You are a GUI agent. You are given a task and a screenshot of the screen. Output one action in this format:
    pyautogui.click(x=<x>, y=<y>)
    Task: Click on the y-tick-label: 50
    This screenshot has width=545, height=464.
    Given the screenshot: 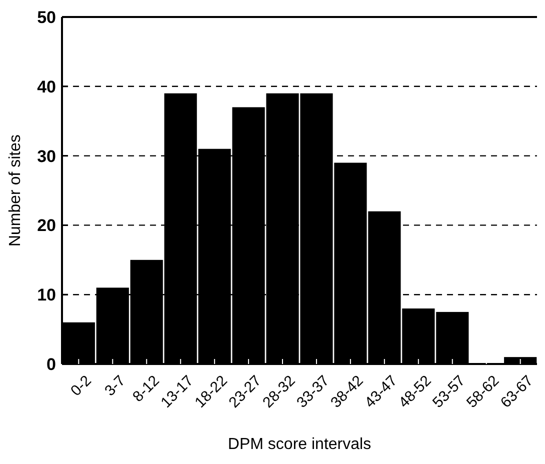 What is the action you would take?
    pyautogui.click(x=46, y=17)
    